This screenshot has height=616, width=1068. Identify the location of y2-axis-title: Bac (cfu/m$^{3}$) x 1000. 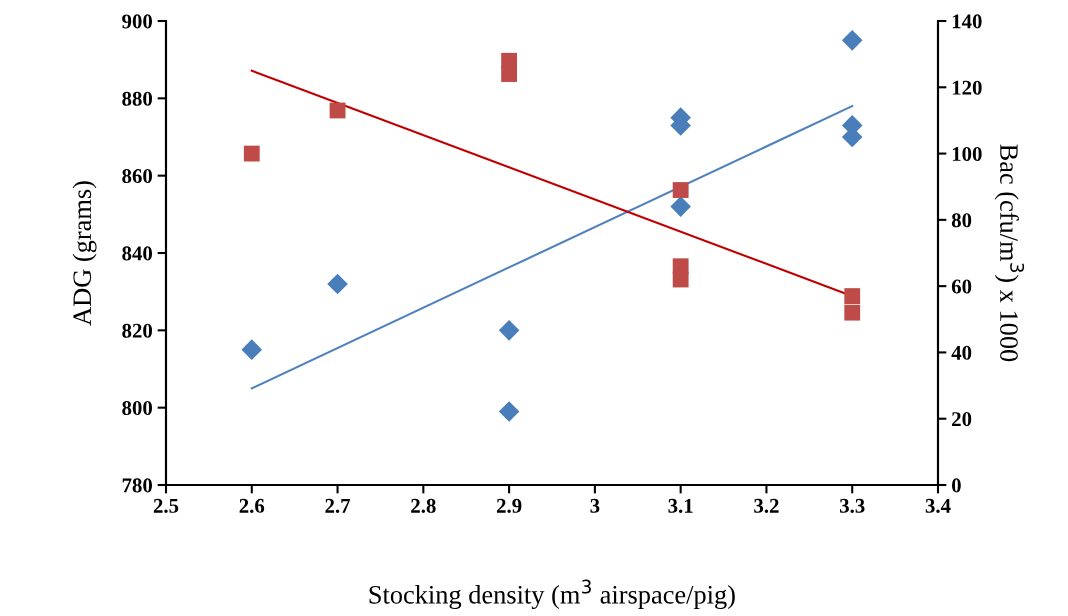
(1009, 253).